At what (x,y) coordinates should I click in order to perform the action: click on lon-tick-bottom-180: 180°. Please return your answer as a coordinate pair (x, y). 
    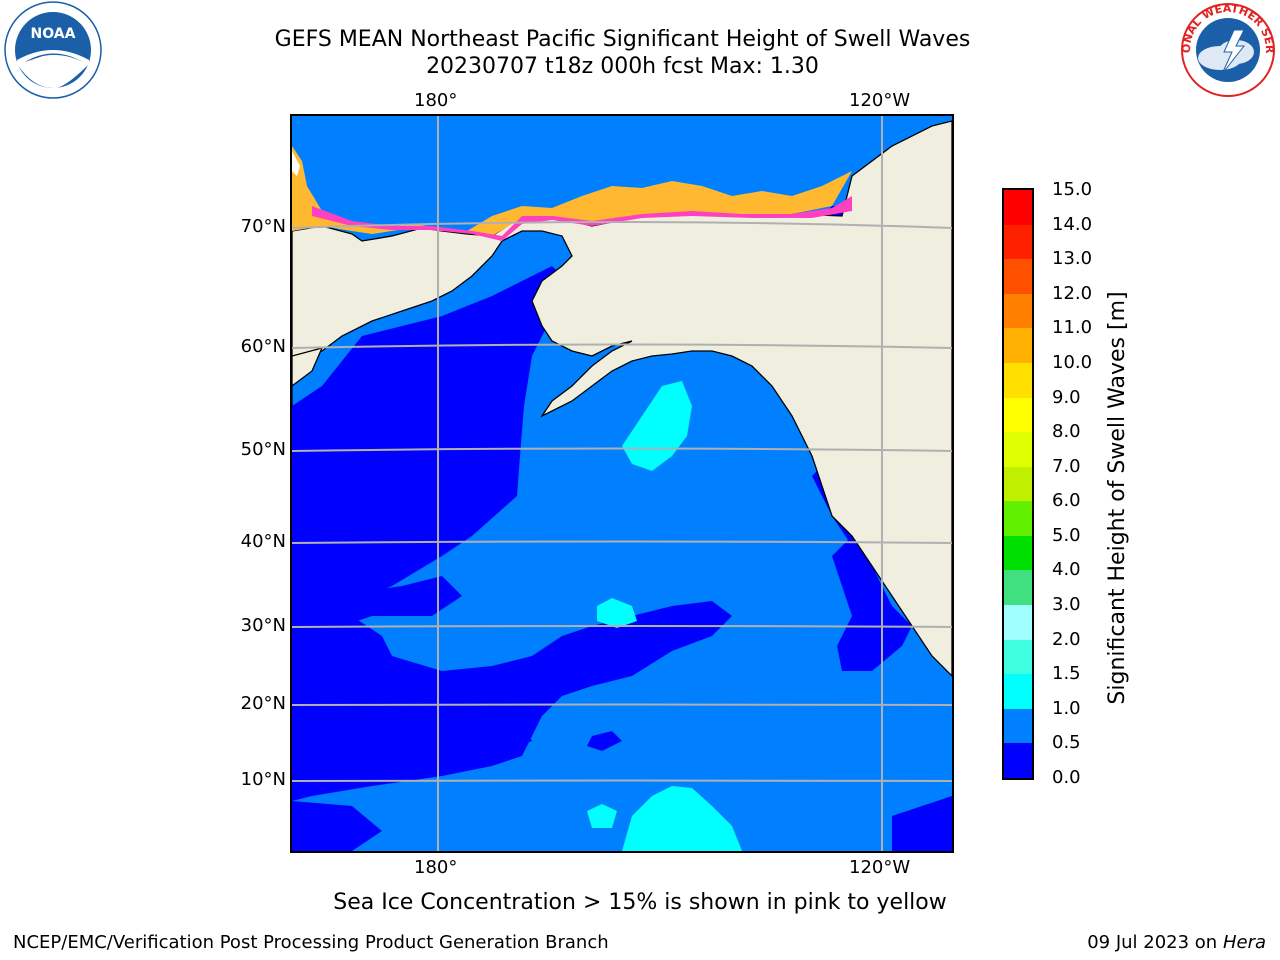
    Looking at the image, I should click on (436, 867).